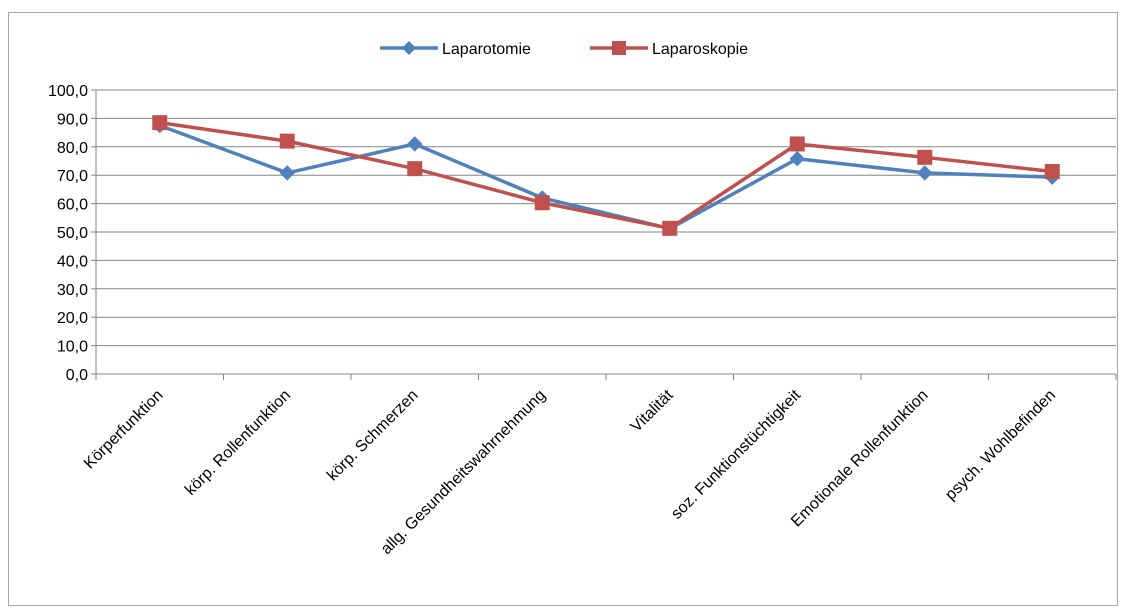 This screenshot has width=1126, height=609. What do you see at coordinates (373, 436) in the screenshot?
I see `x-tick-label: körp. Schmerzen` at bounding box center [373, 436].